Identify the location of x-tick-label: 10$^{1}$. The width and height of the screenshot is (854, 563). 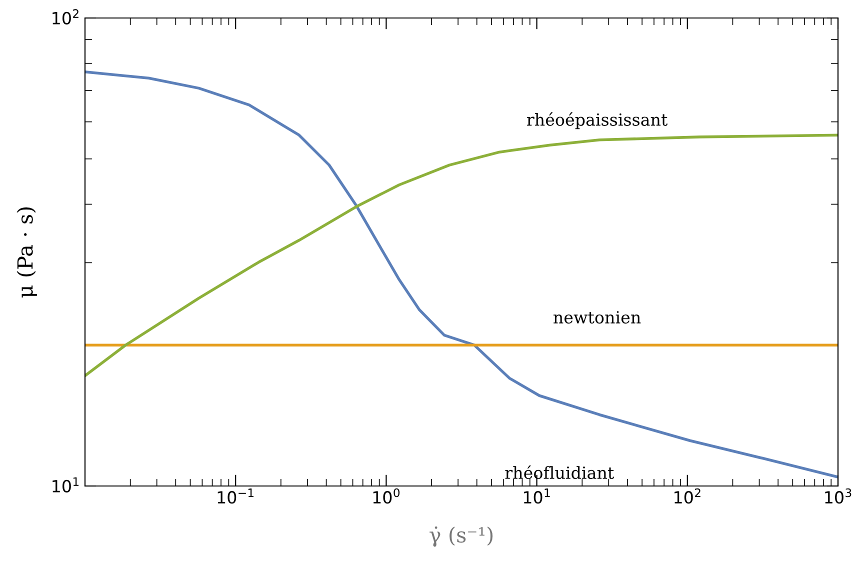
(537, 496).